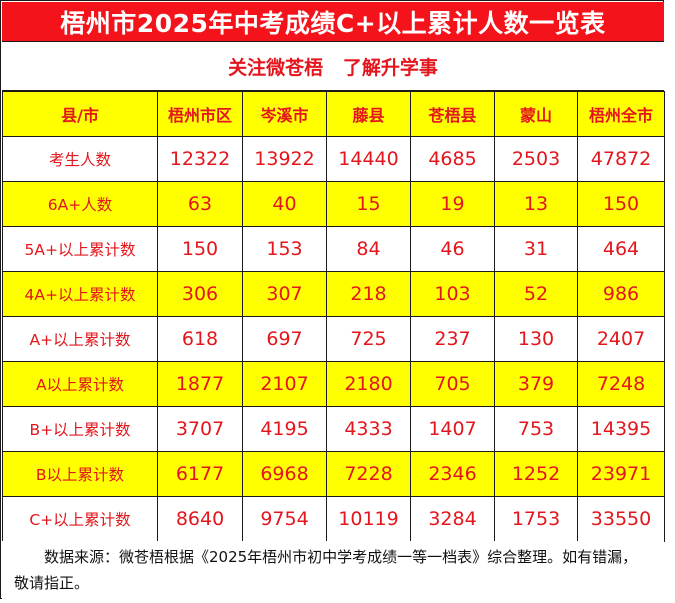  Describe the element at coordinates (536, 339) in the screenshot. I see `table-cell: 130` at that location.